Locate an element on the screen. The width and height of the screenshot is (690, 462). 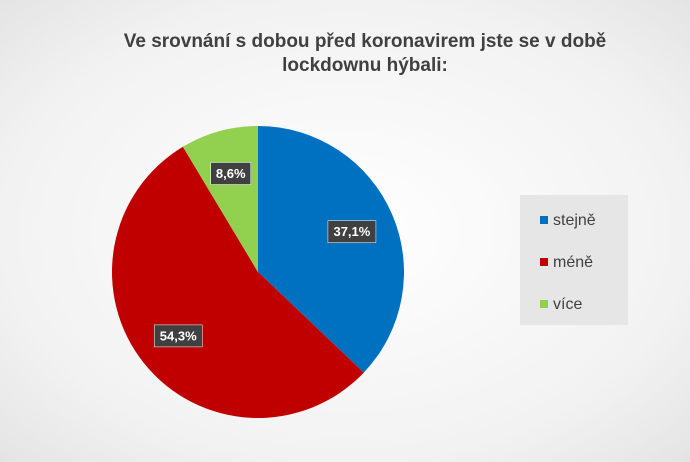
pie-slice is located at coordinates (331, 249).